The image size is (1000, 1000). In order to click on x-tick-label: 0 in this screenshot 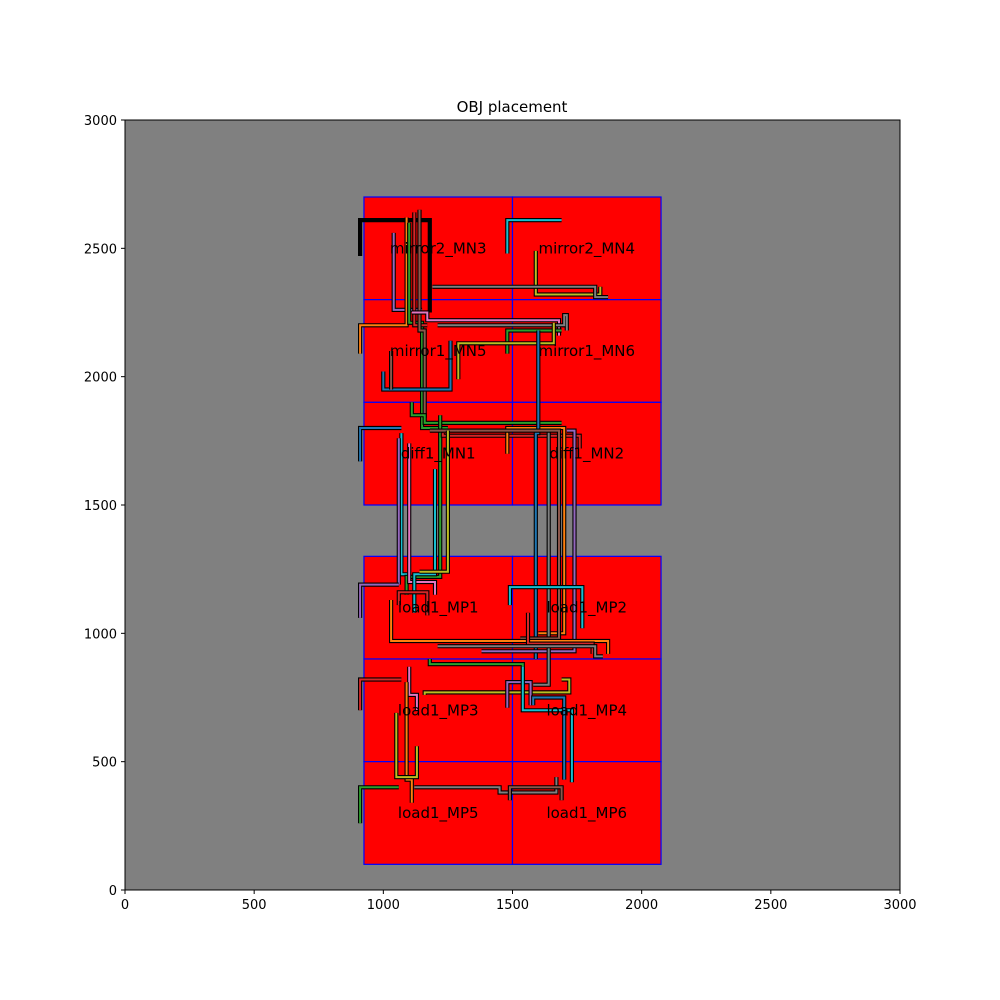, I will do `click(125, 905)`.